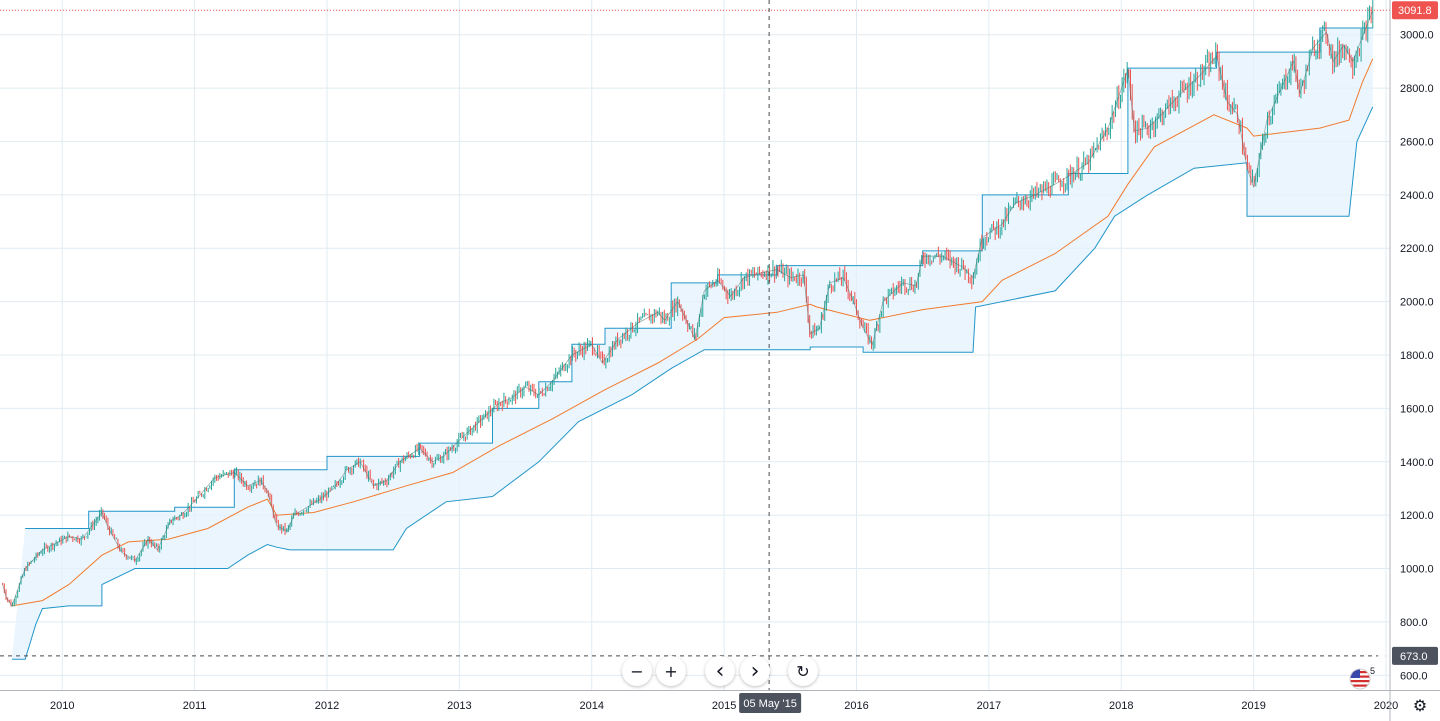 The image size is (1440, 721). I want to click on crosshair-price-label: 673.0, so click(1414, 657).